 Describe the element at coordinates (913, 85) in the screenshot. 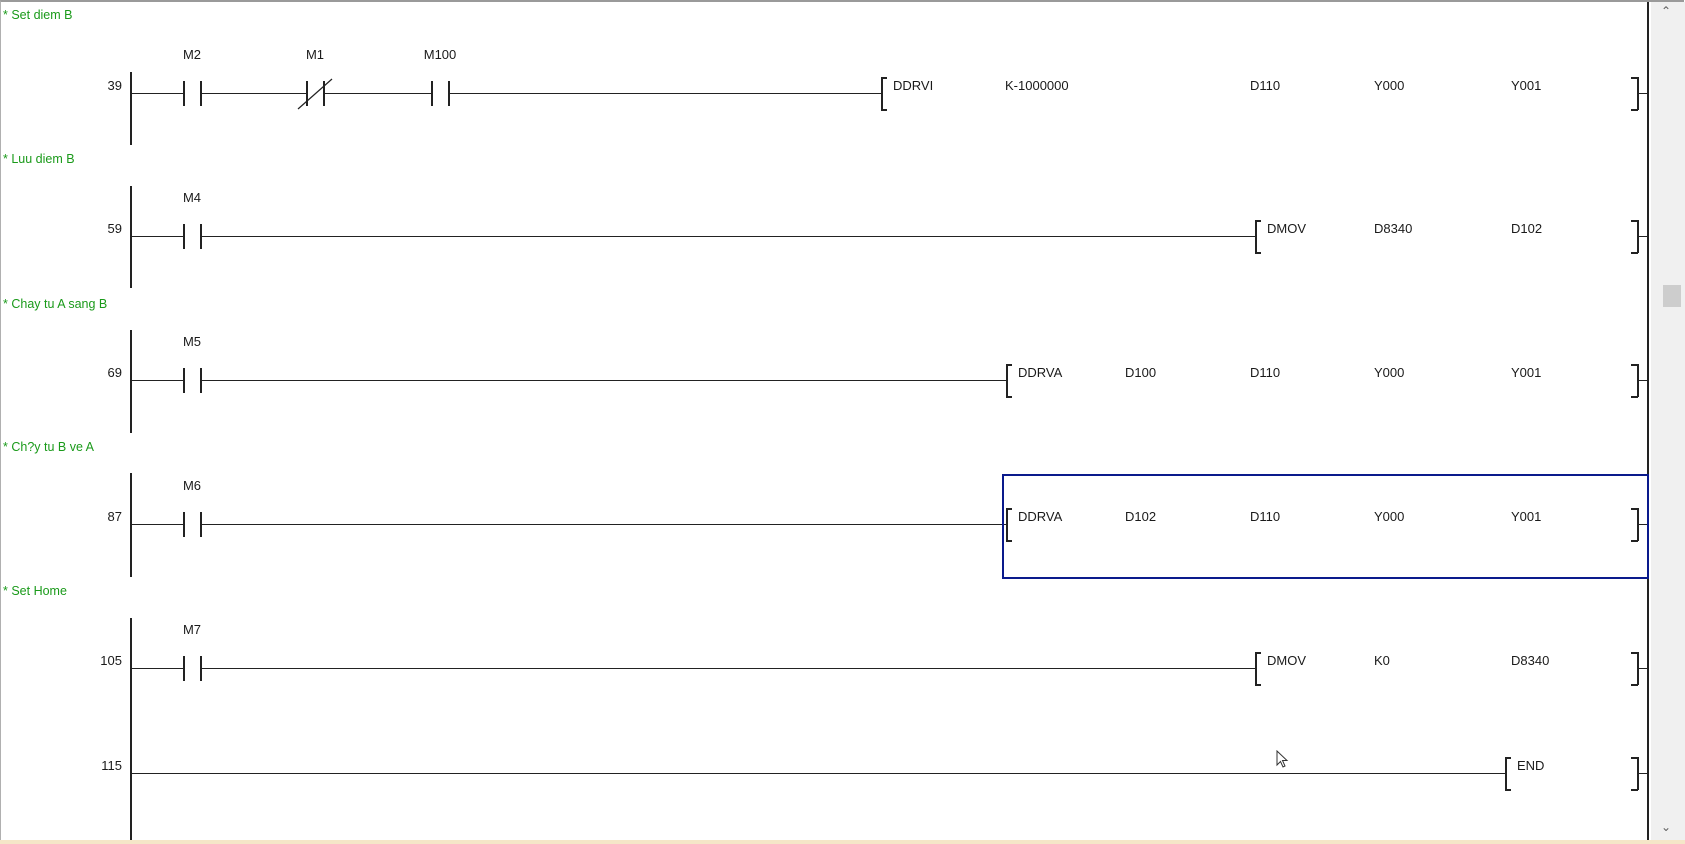

I see `instruction-name: DDRVI` at that location.